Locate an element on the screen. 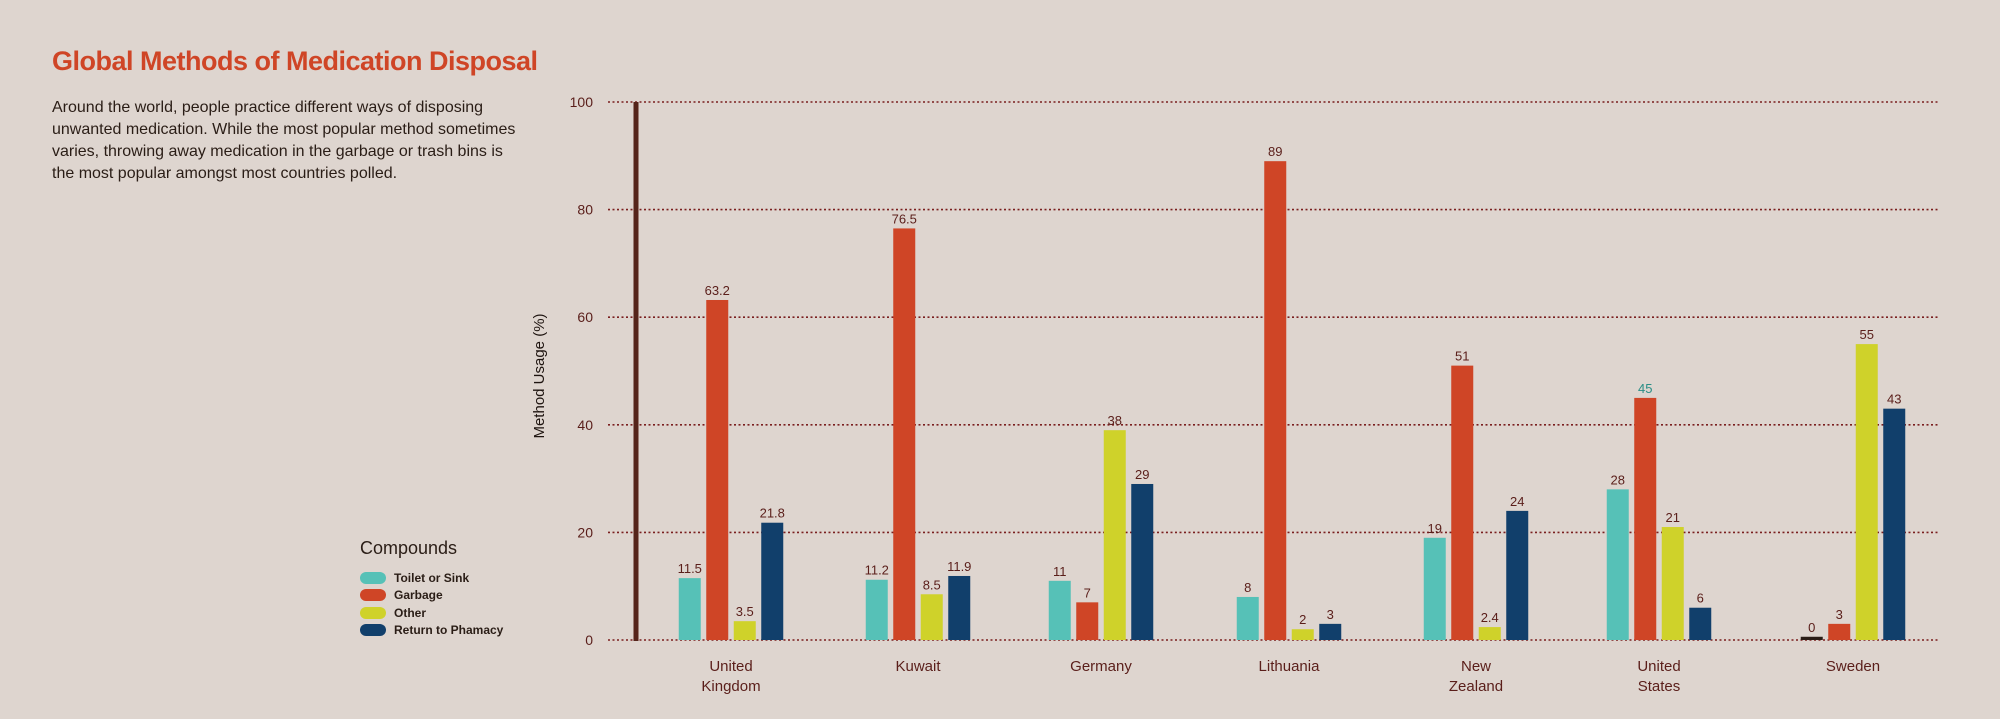  data-label-2-4: 2.4 is located at coordinates (1490, 617).